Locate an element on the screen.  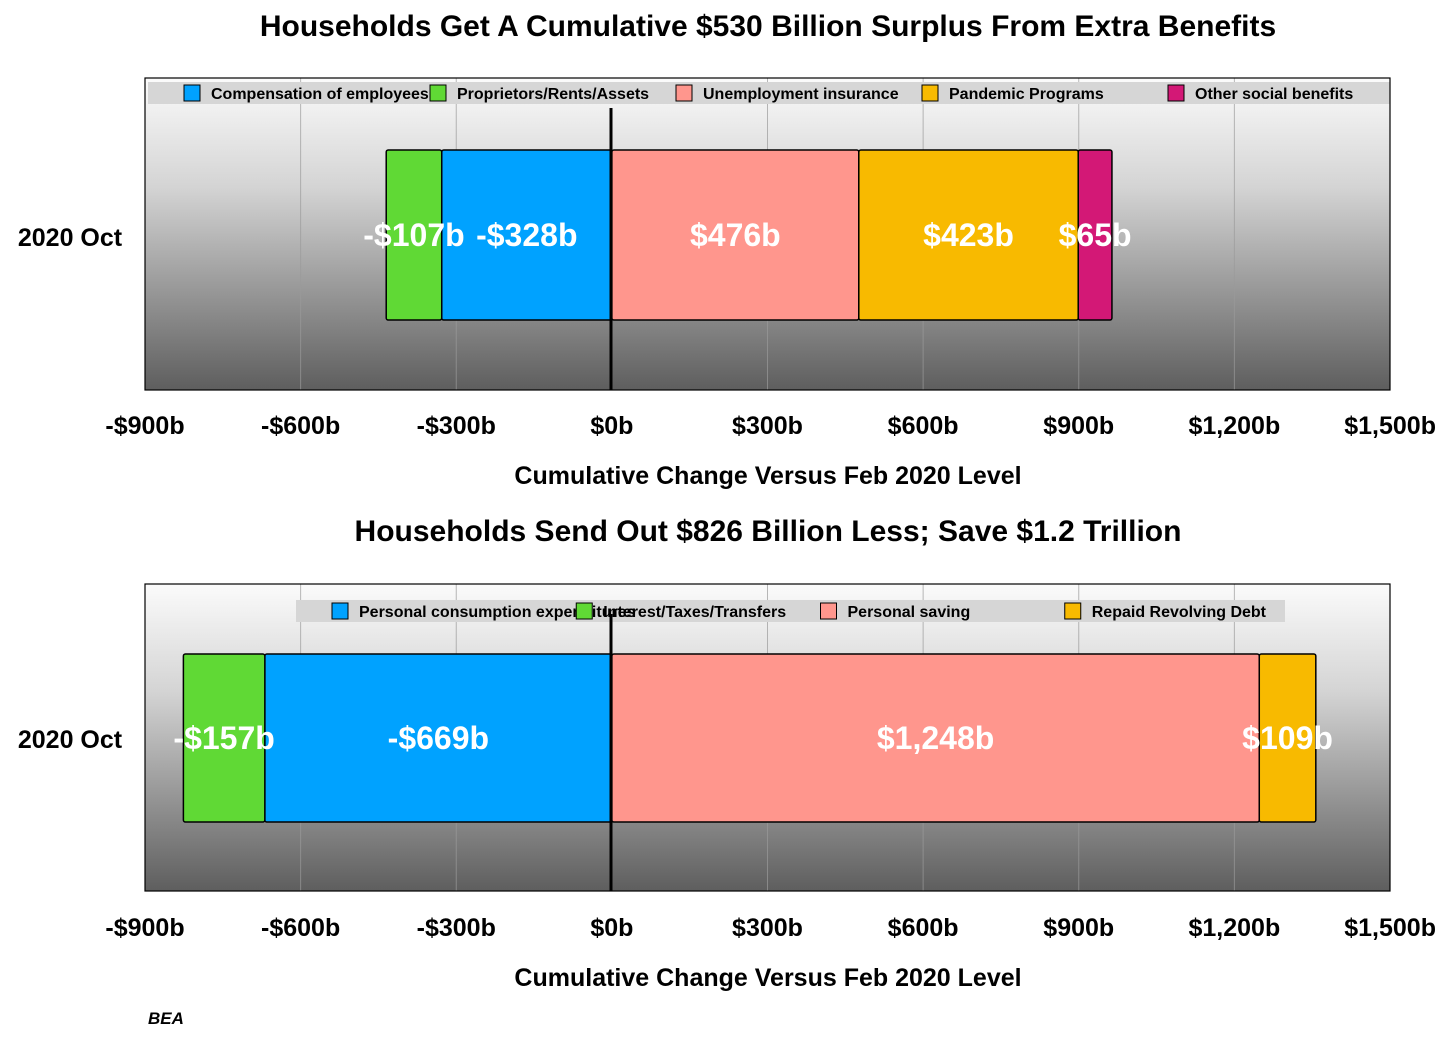
source-note: BEA is located at coordinates (166, 1018).